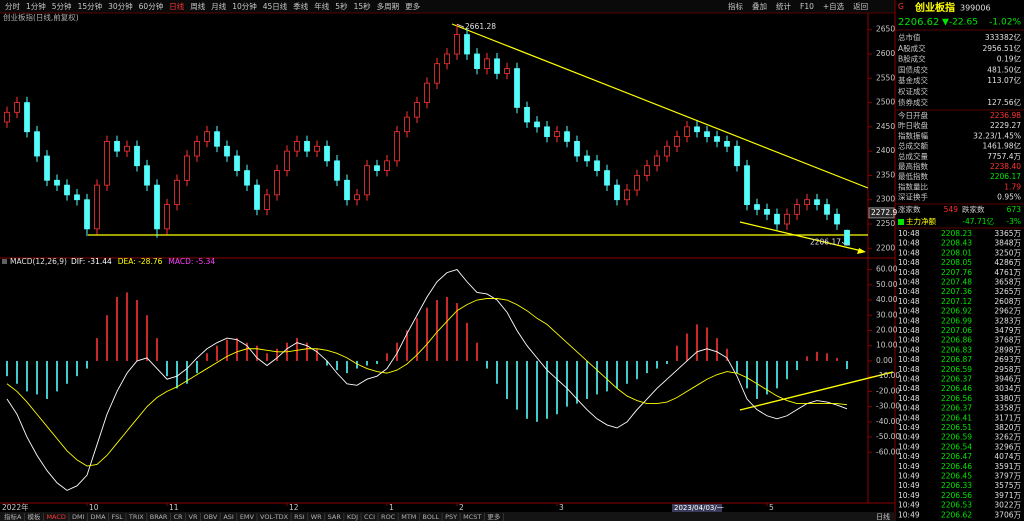 The height and width of the screenshot is (521, 1024). Describe the element at coordinates (210, 517) in the screenshot. I see `indicator-tab: OBV` at that location.